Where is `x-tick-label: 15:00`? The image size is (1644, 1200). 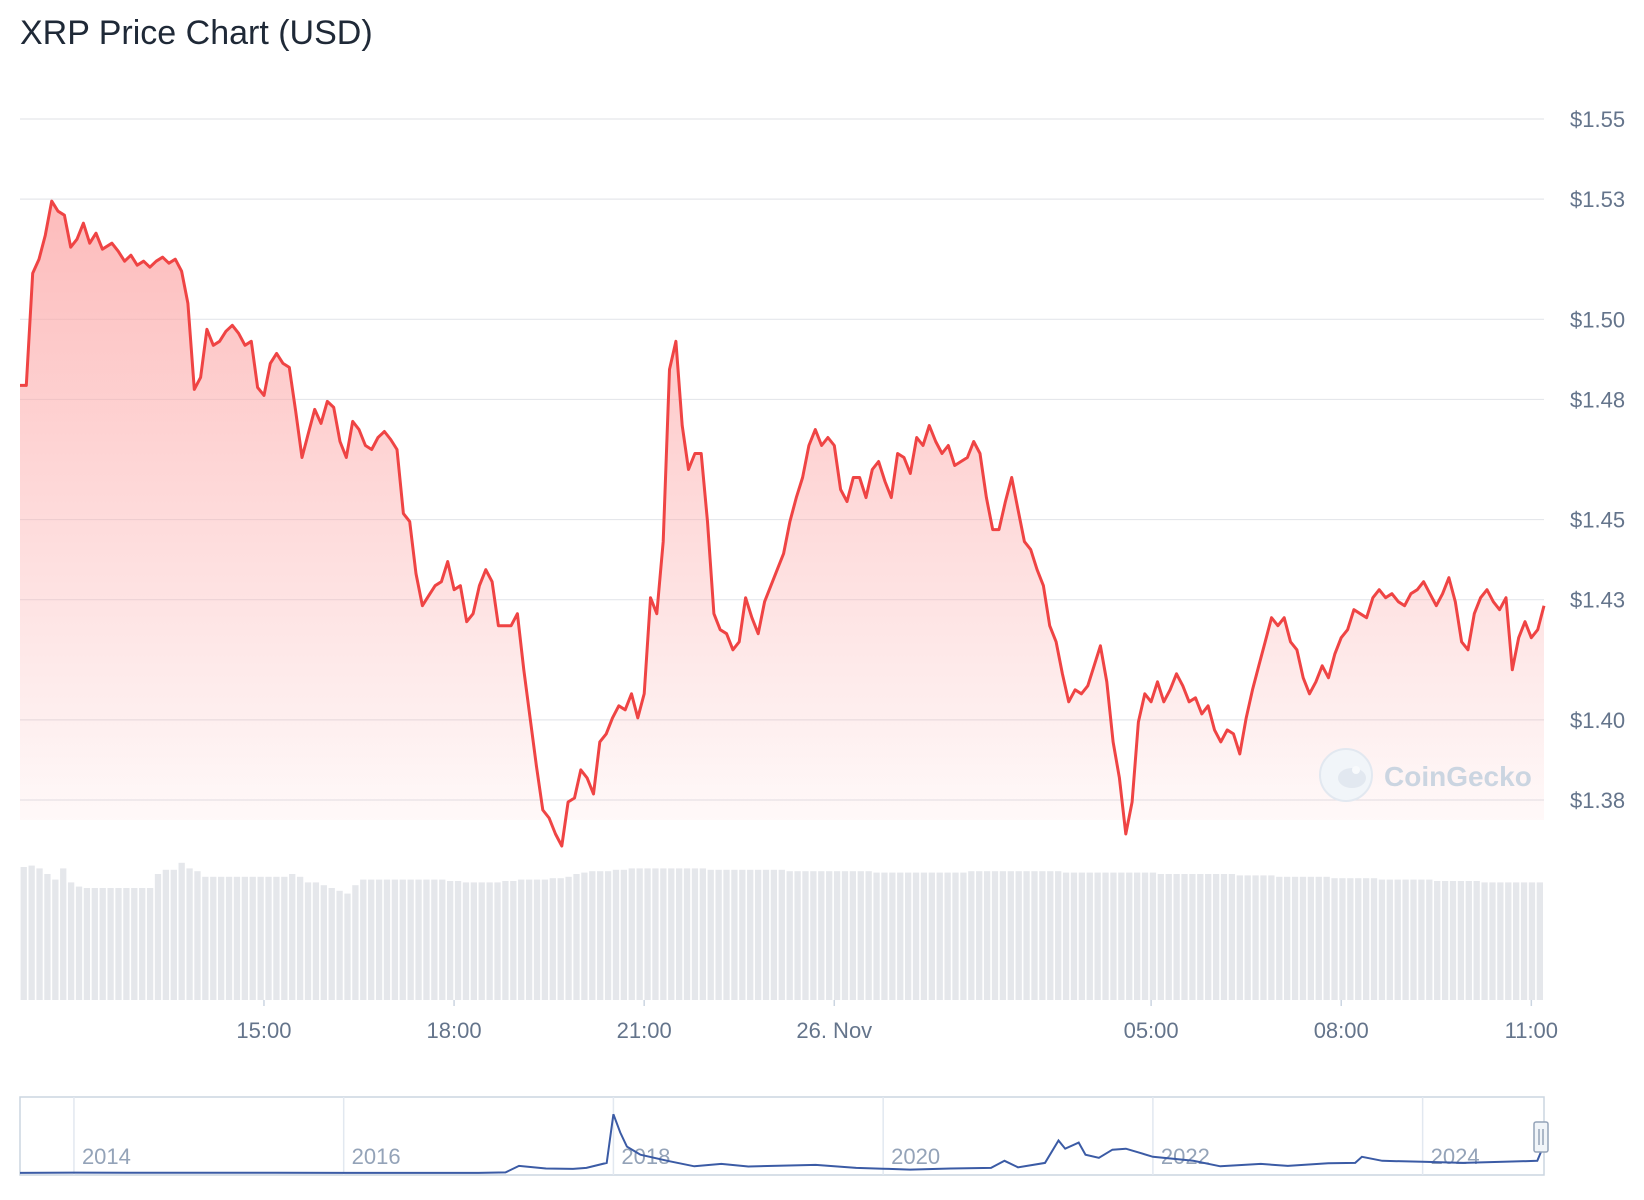
x-tick-label: 15:00 is located at coordinates (263, 1030).